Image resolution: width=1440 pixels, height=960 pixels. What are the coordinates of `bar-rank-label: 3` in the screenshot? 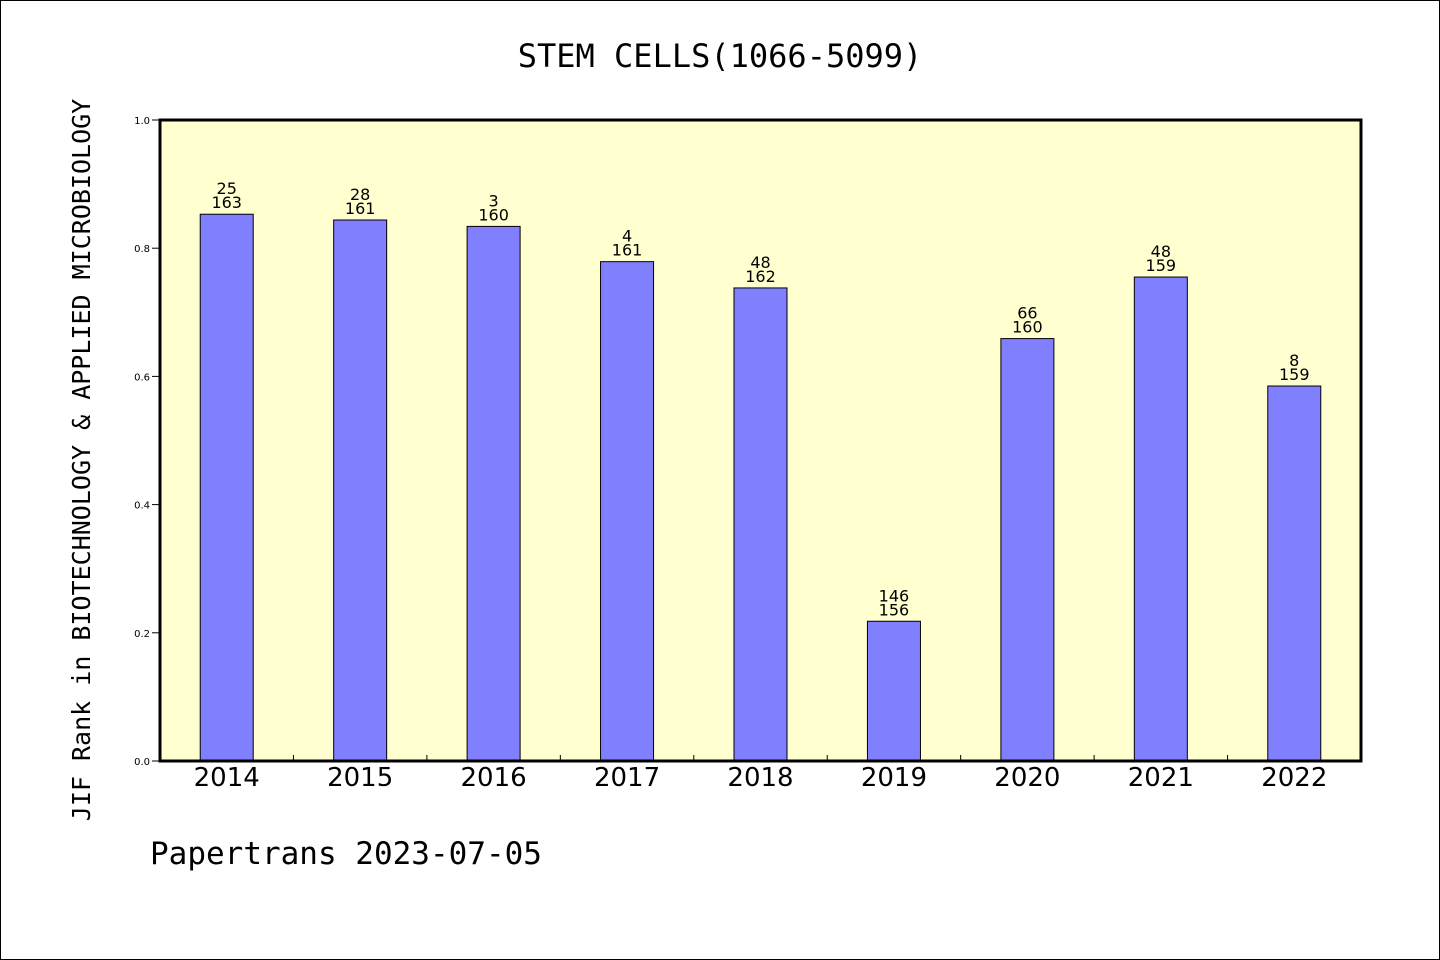 It's located at (494, 200).